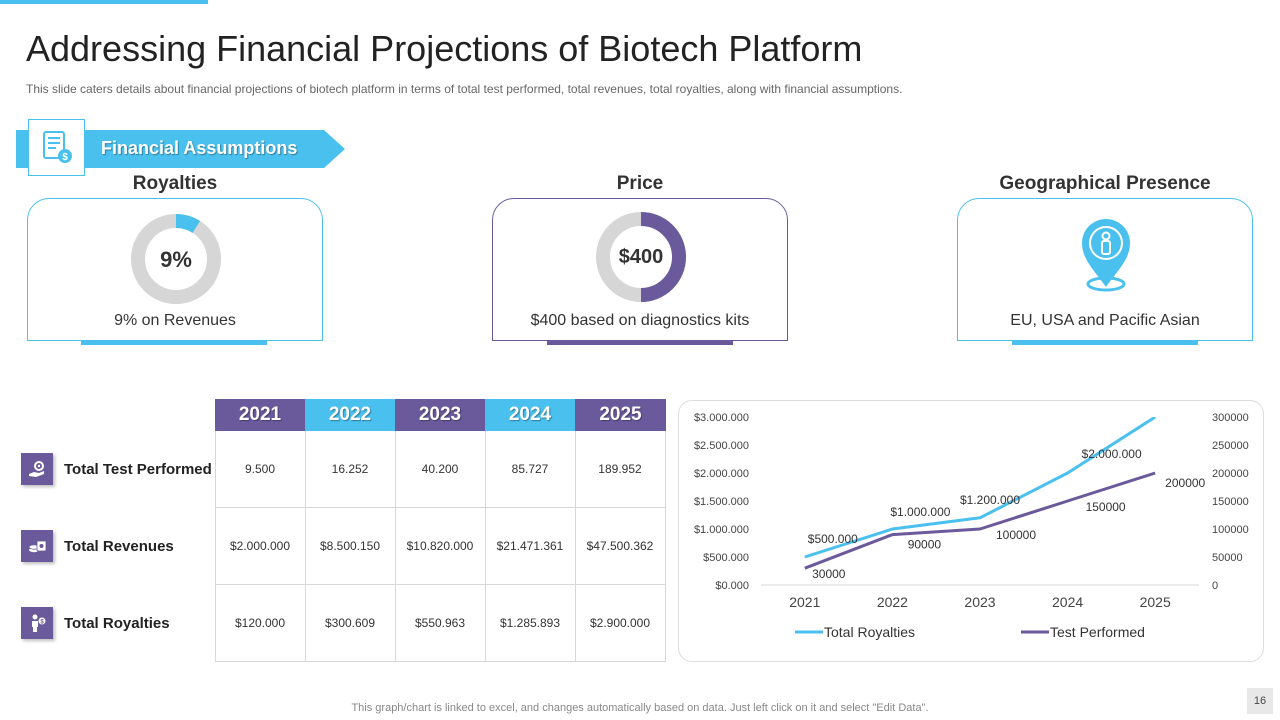 Image resolution: width=1280 pixels, height=720 pixels. Describe the element at coordinates (1185, 483) in the screenshot. I see `test-performed-data-label: 200000` at that location.